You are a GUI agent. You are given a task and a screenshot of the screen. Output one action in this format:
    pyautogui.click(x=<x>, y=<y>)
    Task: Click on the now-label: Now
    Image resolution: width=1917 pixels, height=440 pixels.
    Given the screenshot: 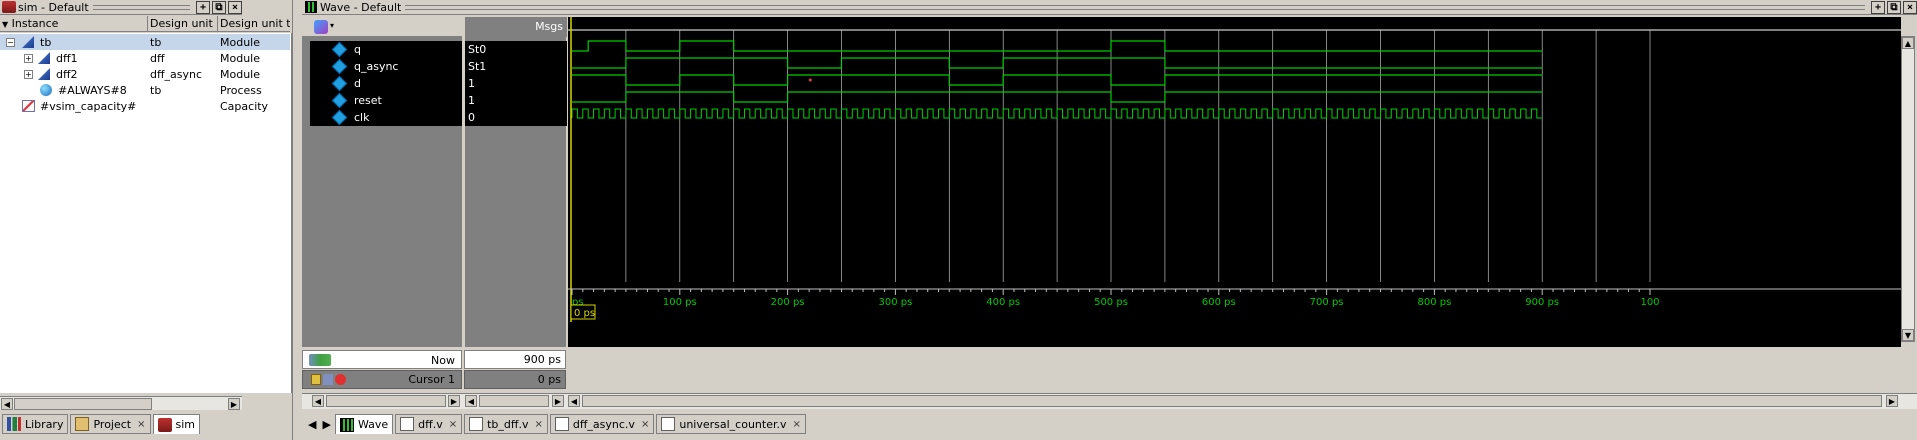 What is the action you would take?
    pyautogui.click(x=443, y=360)
    